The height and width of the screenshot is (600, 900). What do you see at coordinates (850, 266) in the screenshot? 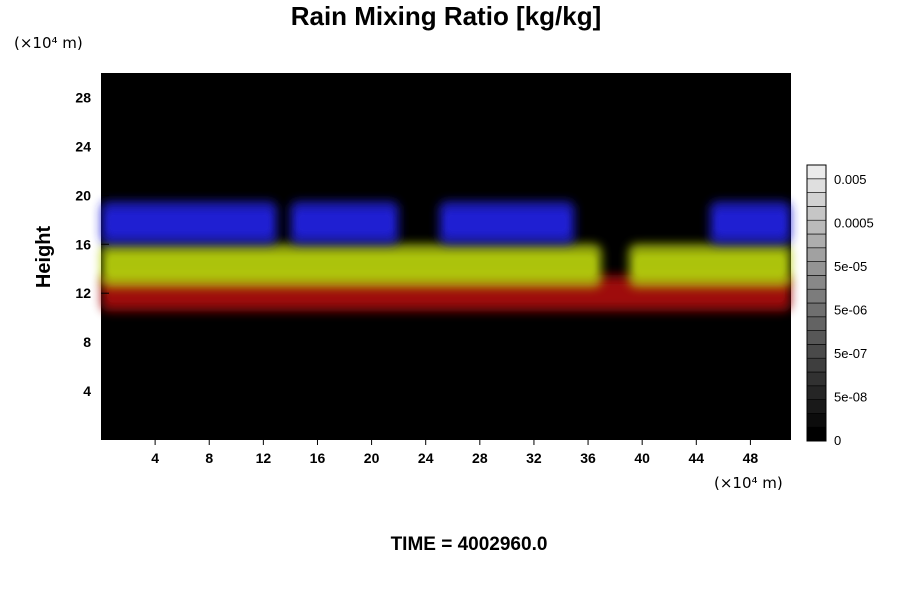
I see `colorbar-tick-label: 5e-05` at bounding box center [850, 266].